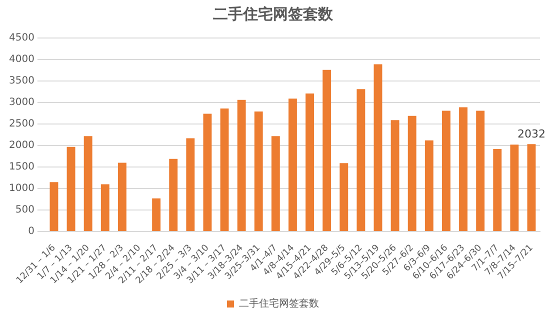 This screenshot has width=554, height=323. Describe the element at coordinates (21, 124) in the screenshot. I see `y-tick-label: 2500` at that location.